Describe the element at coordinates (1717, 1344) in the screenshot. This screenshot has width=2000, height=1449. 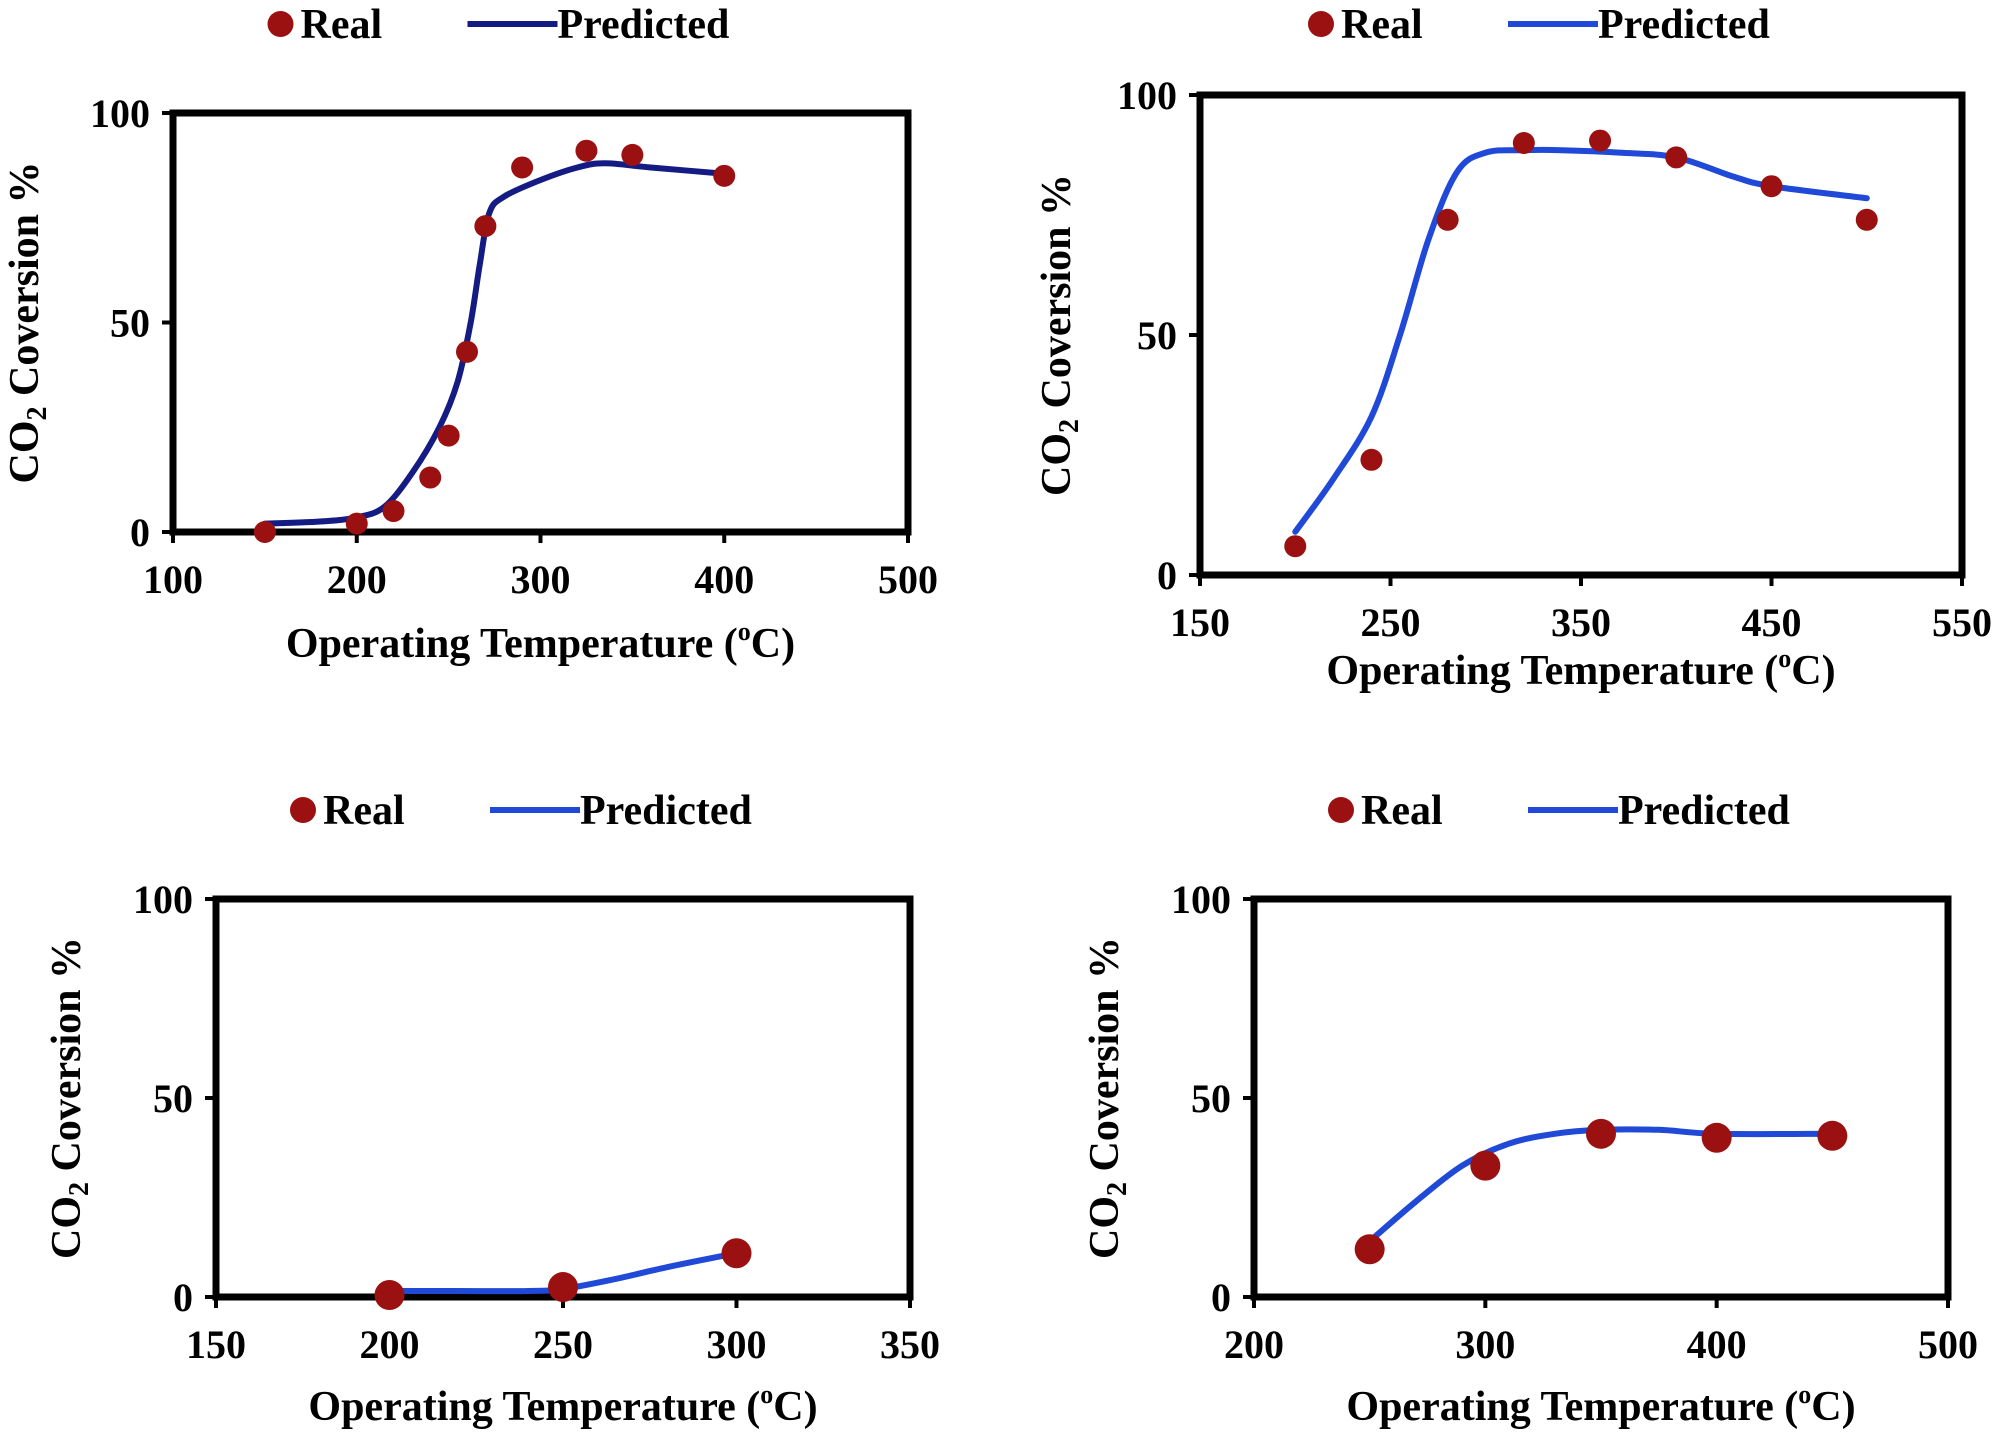
I see `x-tick-label: 400` at that location.